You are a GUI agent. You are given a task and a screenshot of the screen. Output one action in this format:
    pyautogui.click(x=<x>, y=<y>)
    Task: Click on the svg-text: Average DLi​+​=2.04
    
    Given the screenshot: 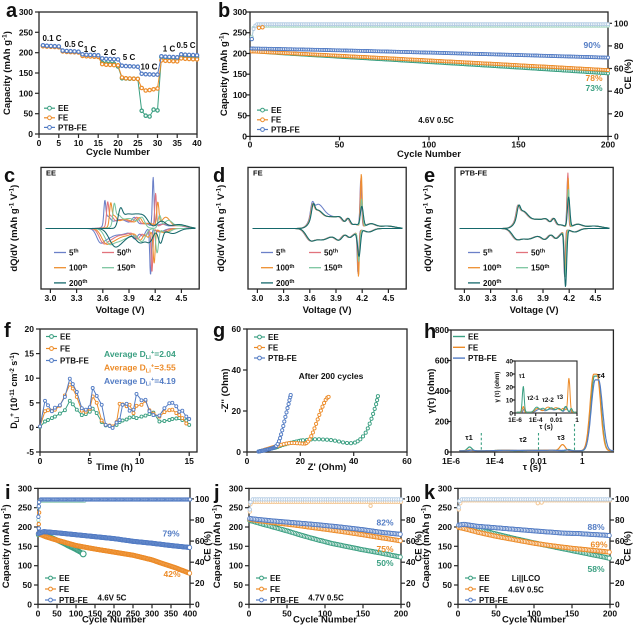 What is the action you would take?
    pyautogui.click(x=140, y=355)
    